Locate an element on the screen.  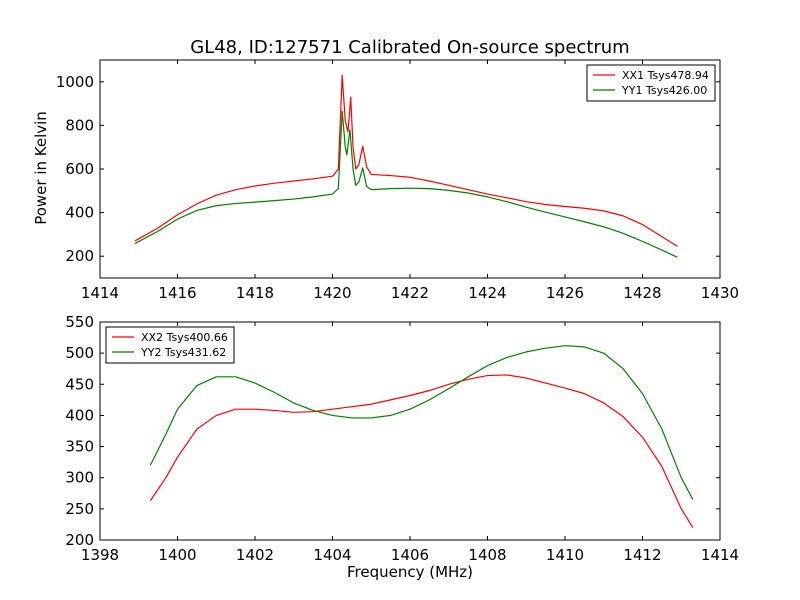
x-tick-label: 1416 is located at coordinates (177, 293).